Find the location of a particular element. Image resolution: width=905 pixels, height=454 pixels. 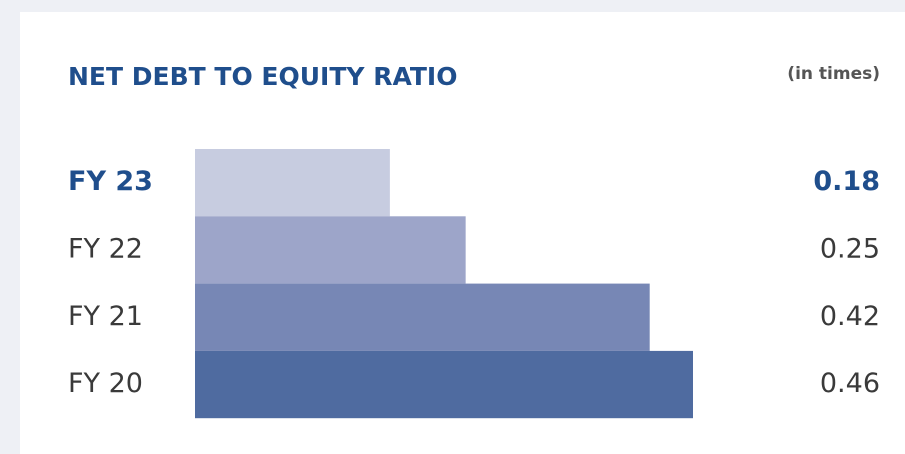

category-label: FY 21 is located at coordinates (105, 316).